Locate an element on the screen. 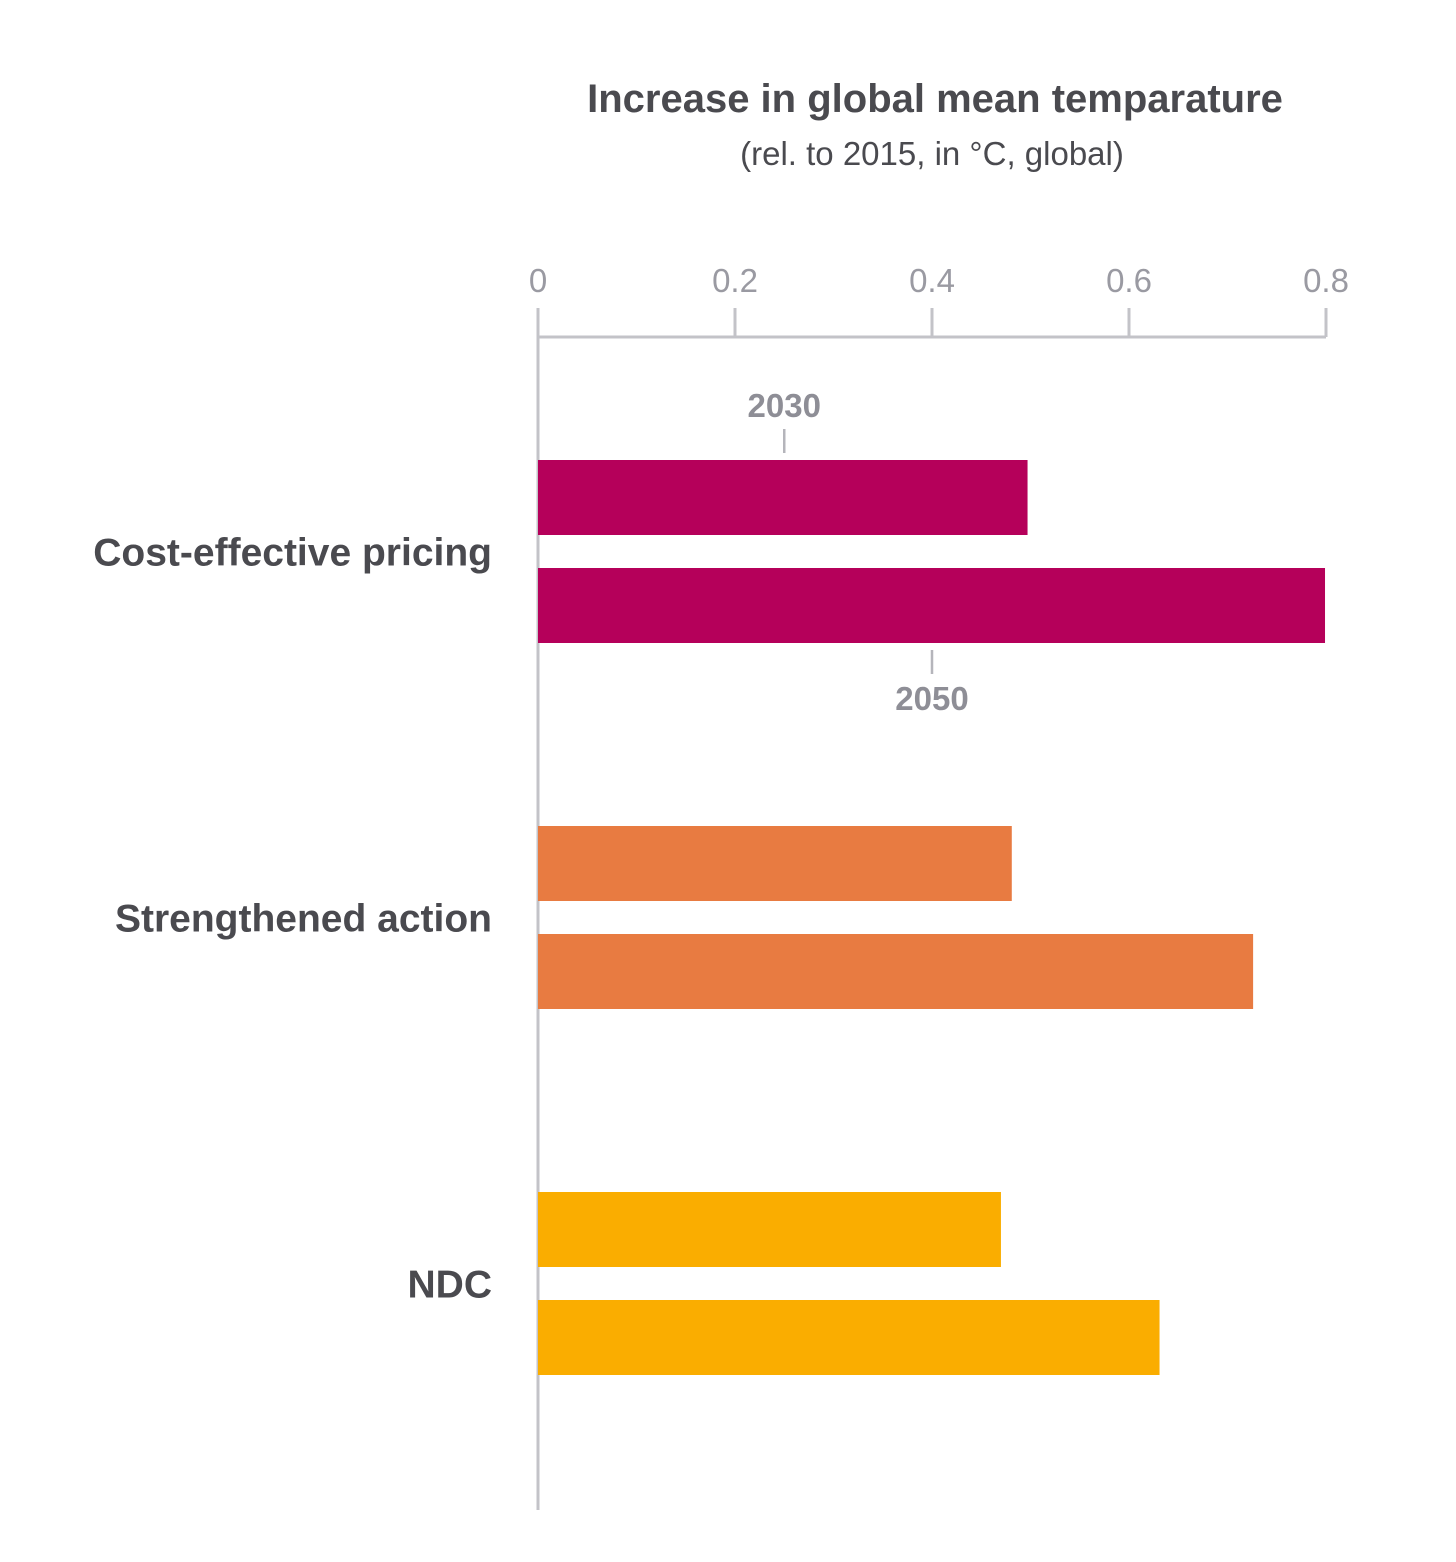 Image resolution: width=1456 pixels, height=1562 pixels. category-label: Strengthened action is located at coordinates (303, 919).